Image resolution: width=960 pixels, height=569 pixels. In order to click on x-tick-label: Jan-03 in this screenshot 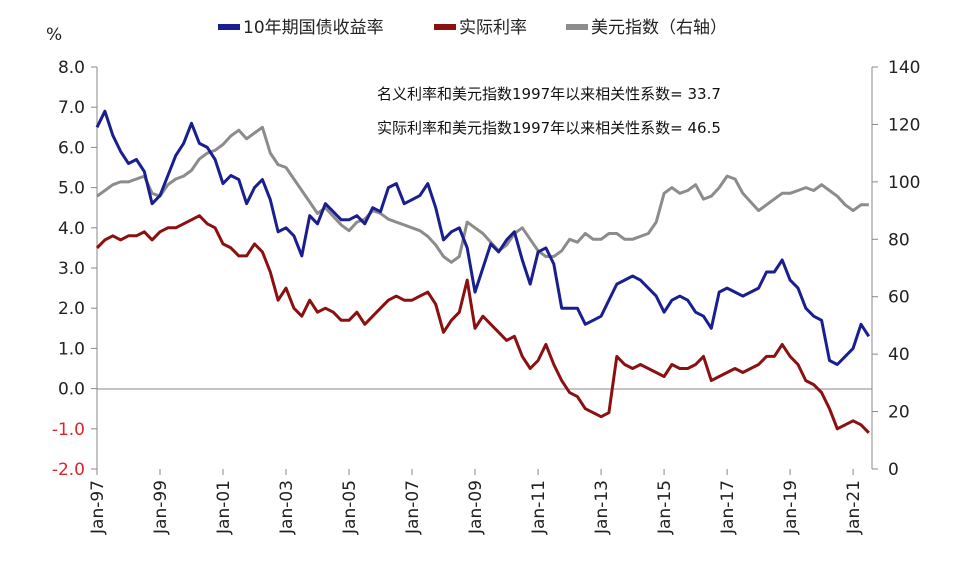, I will do `click(287, 507)`.